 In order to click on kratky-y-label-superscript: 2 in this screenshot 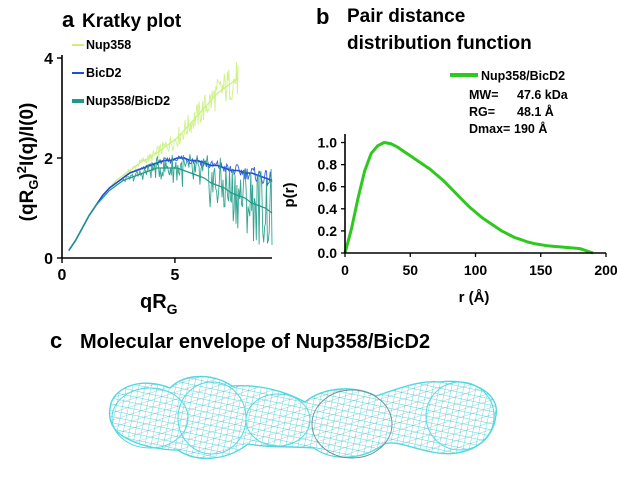, I will do `click(21, 169)`.